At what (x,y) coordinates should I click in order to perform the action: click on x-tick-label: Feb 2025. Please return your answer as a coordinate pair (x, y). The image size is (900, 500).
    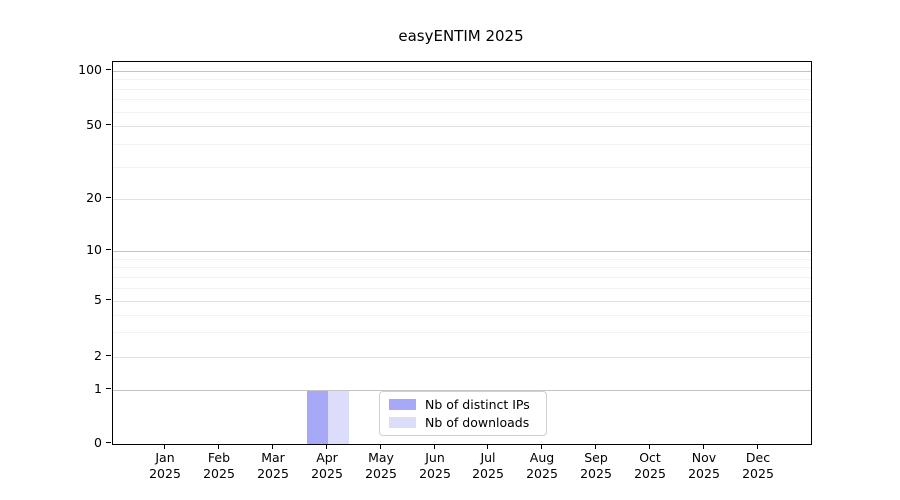
    Looking at the image, I should click on (219, 466).